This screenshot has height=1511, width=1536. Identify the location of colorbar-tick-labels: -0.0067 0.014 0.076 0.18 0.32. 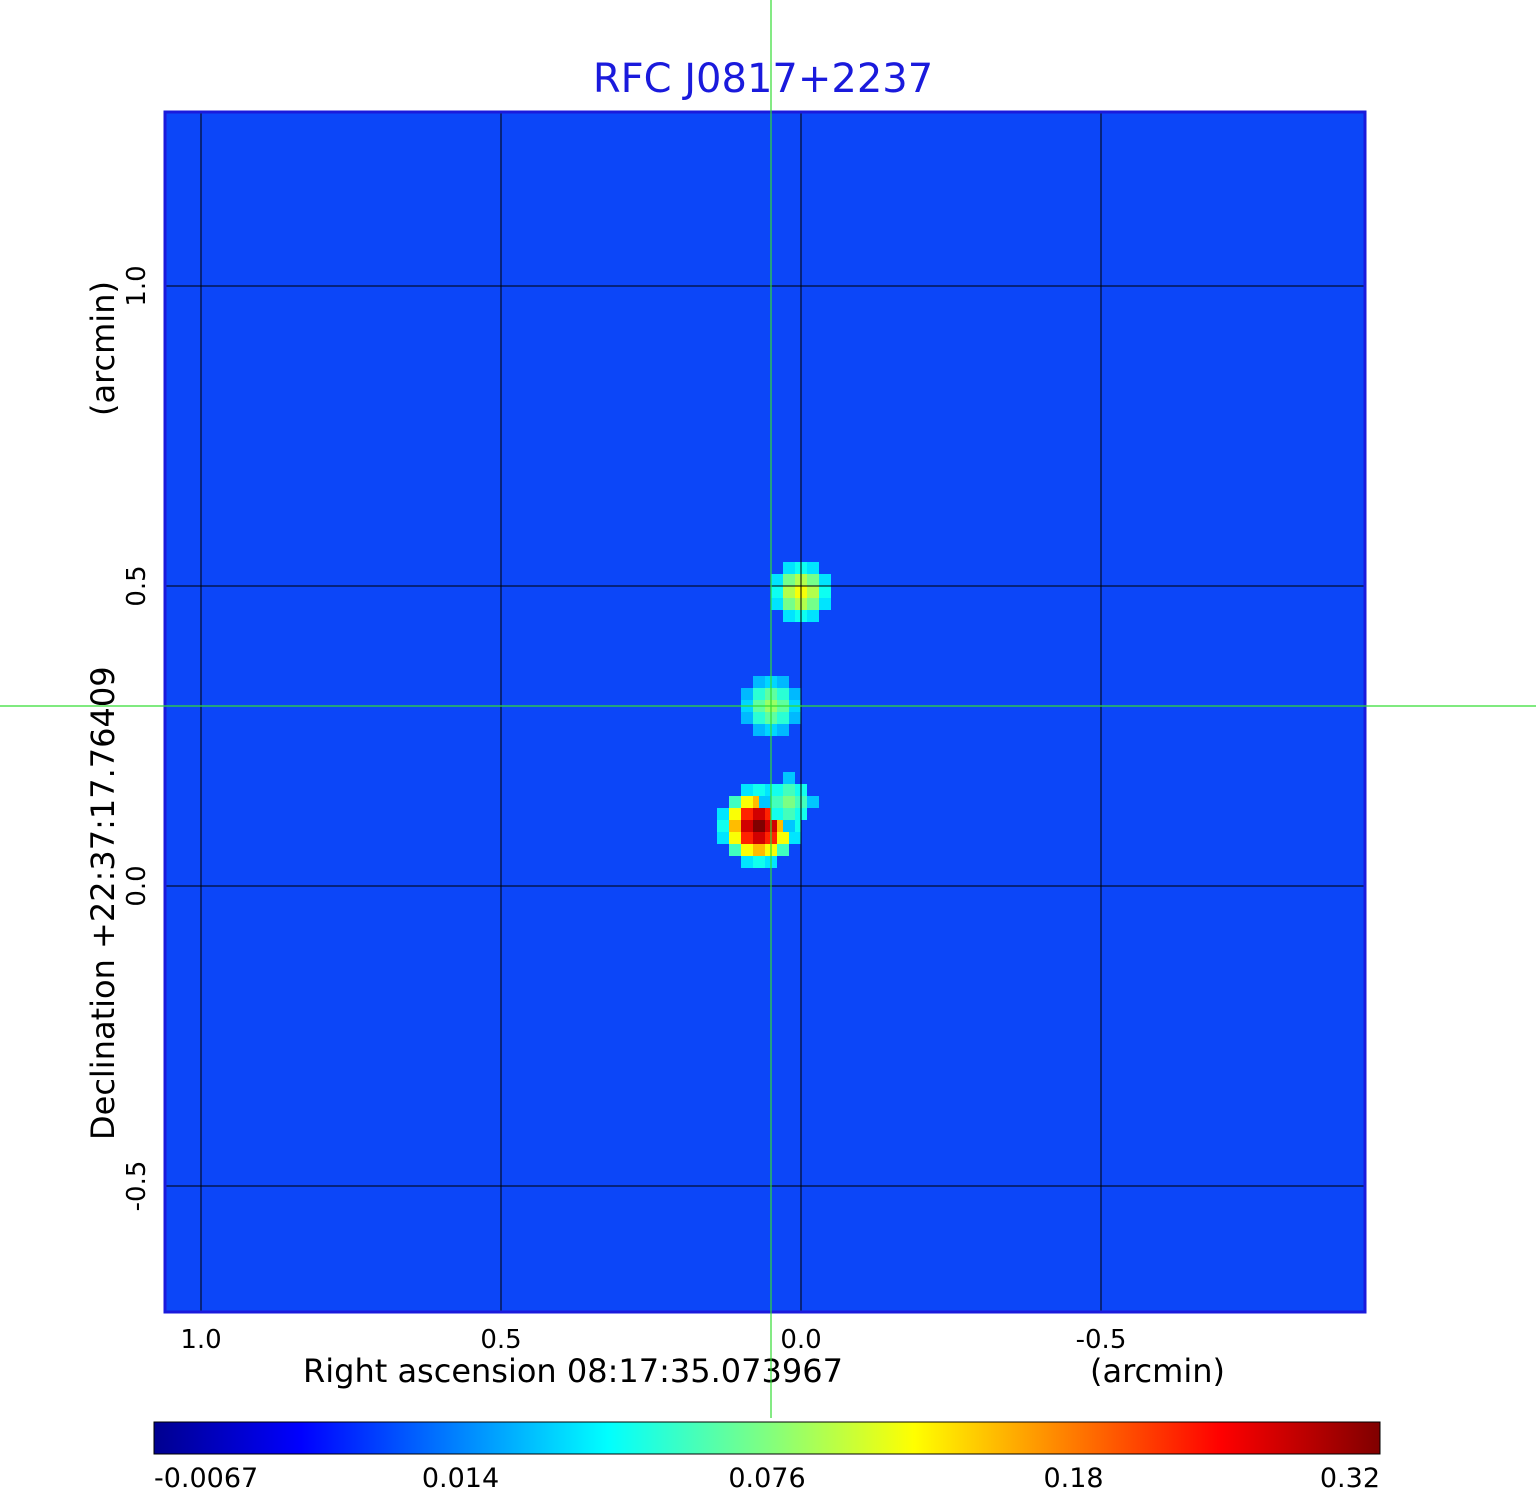
(767, 1478).